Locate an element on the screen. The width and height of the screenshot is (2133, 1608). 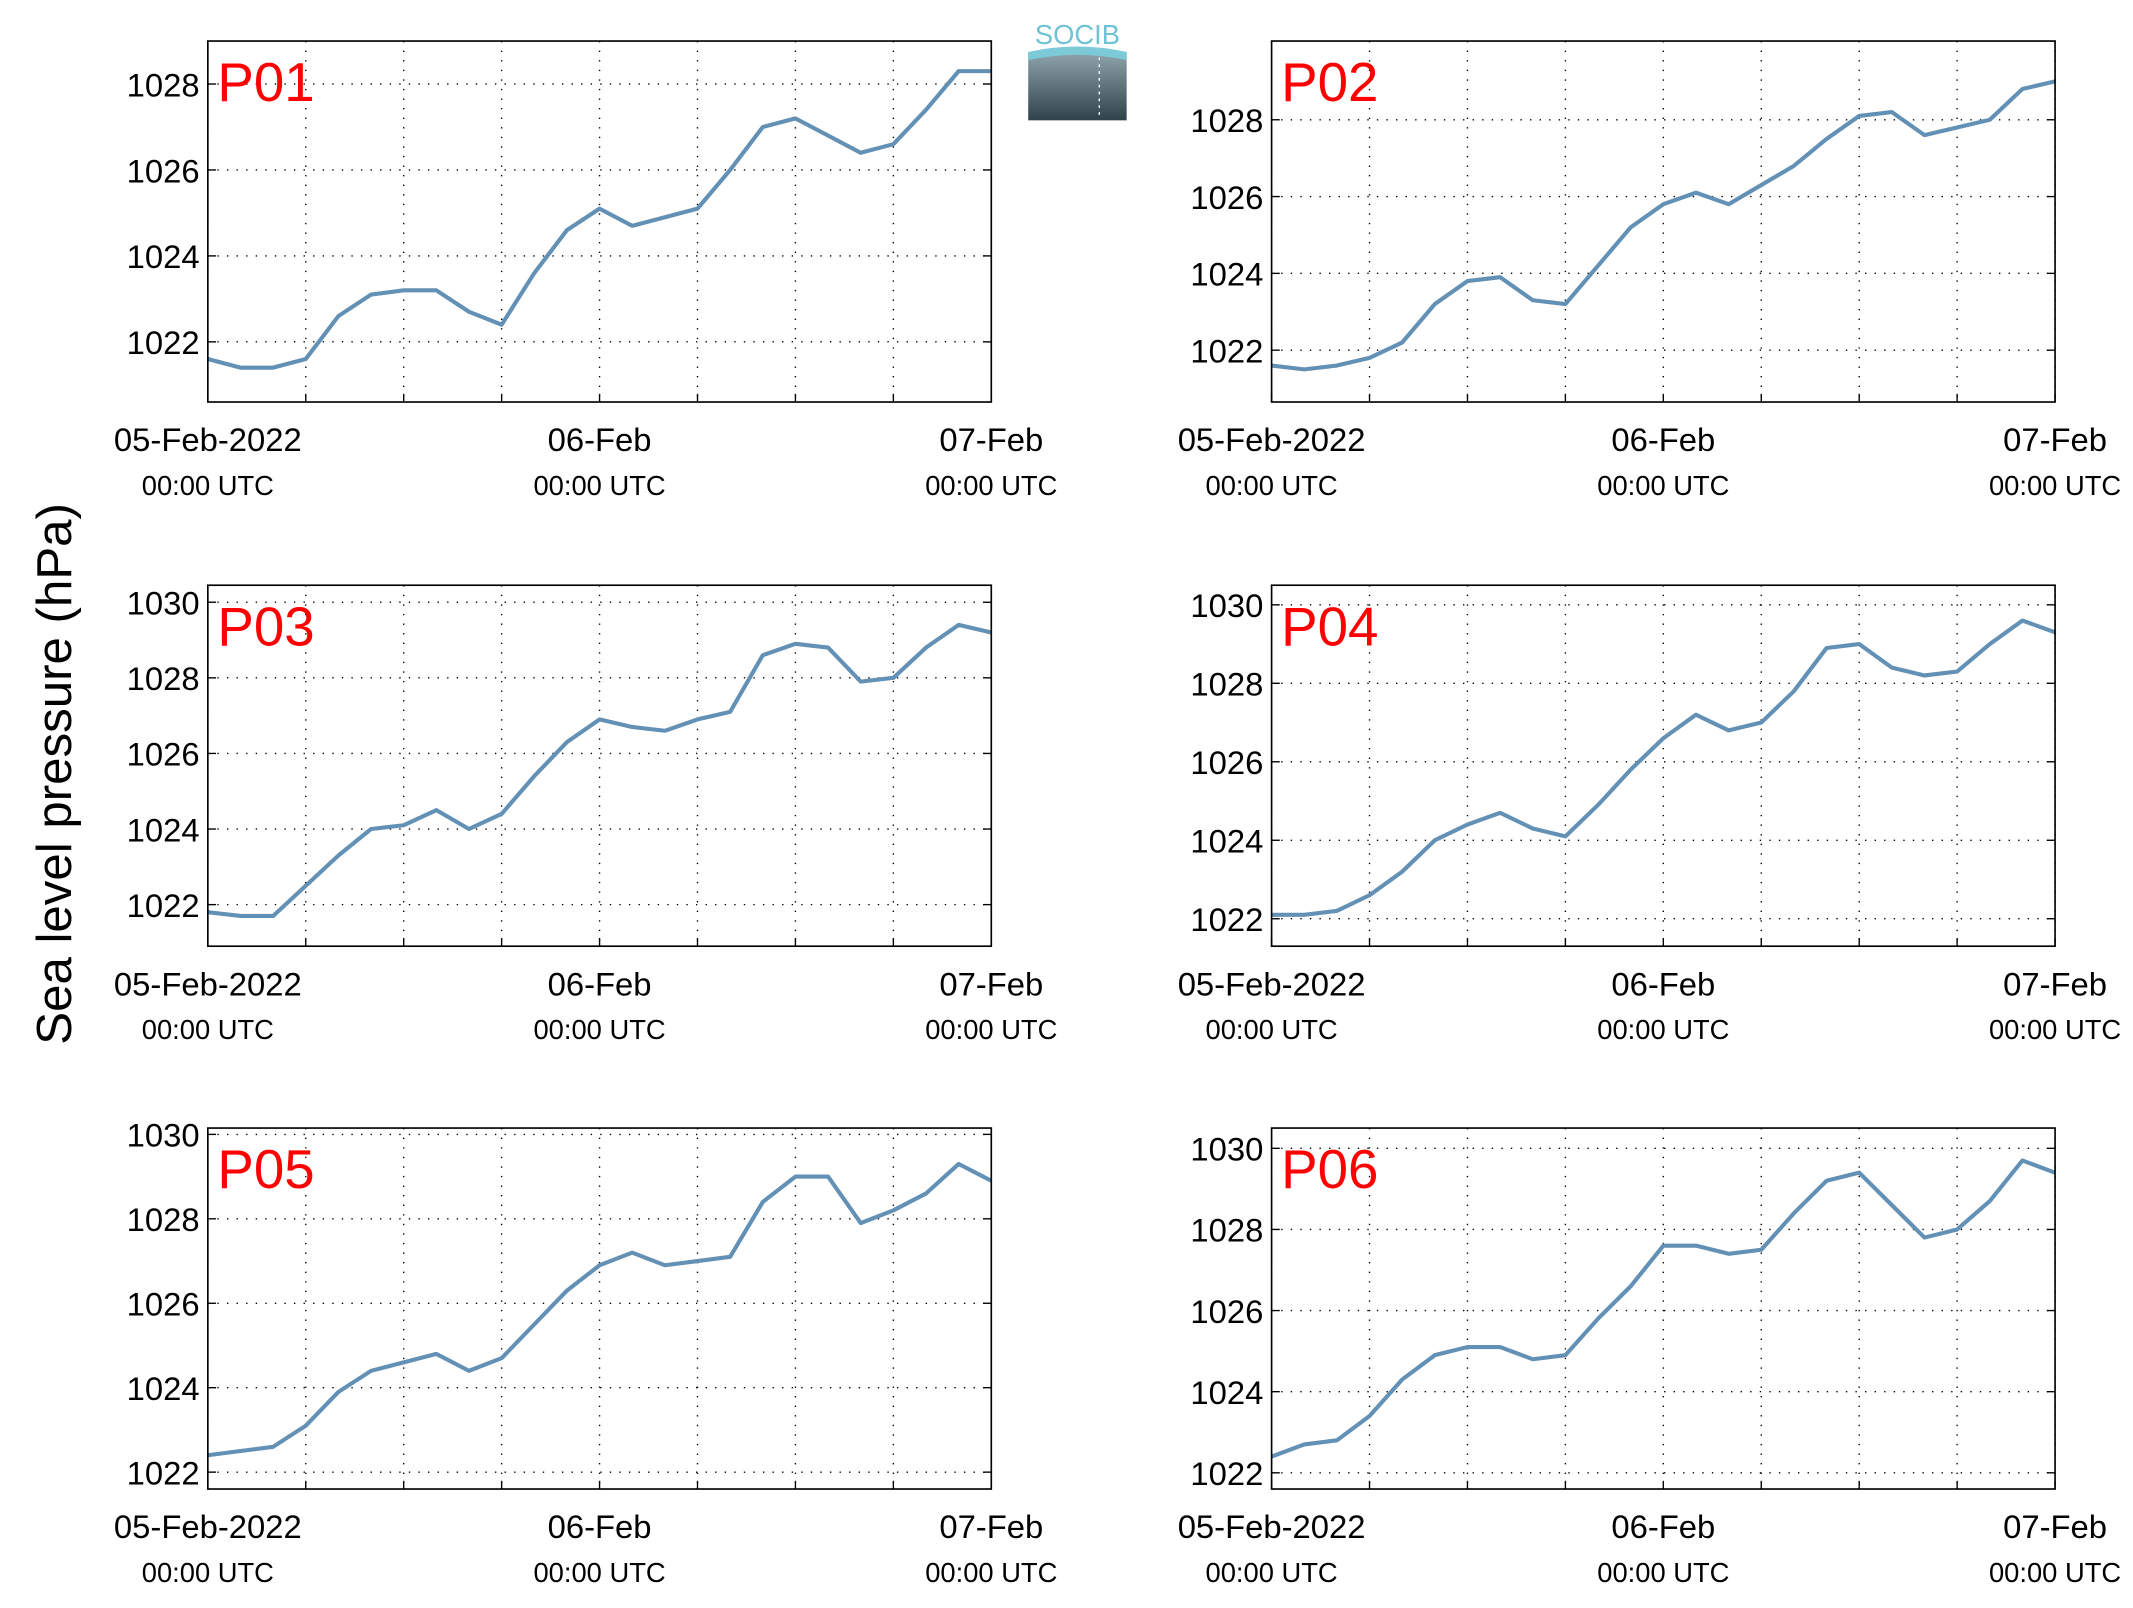
logo: SOCIB is located at coordinates (1077, 70).